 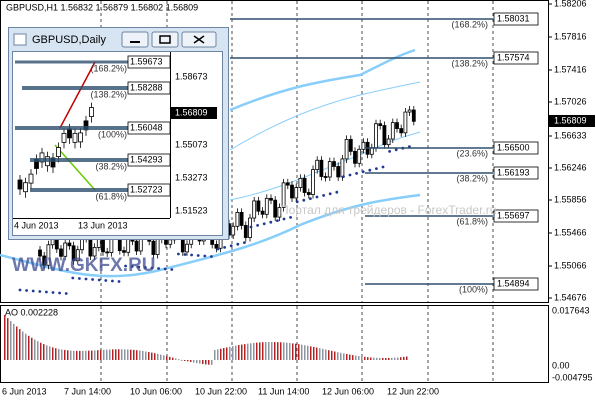 What do you see at coordinates (146, 159) in the screenshot?
I see `inset-fib-price: 1.54293` at bounding box center [146, 159].